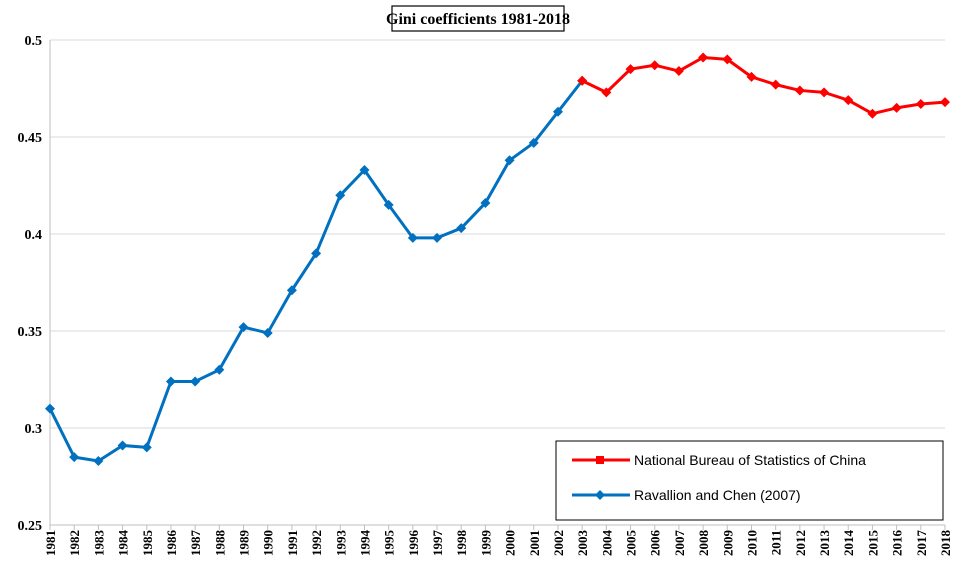 The image size is (957, 575). I want to click on x-tick-label: 2001, so click(534, 543).